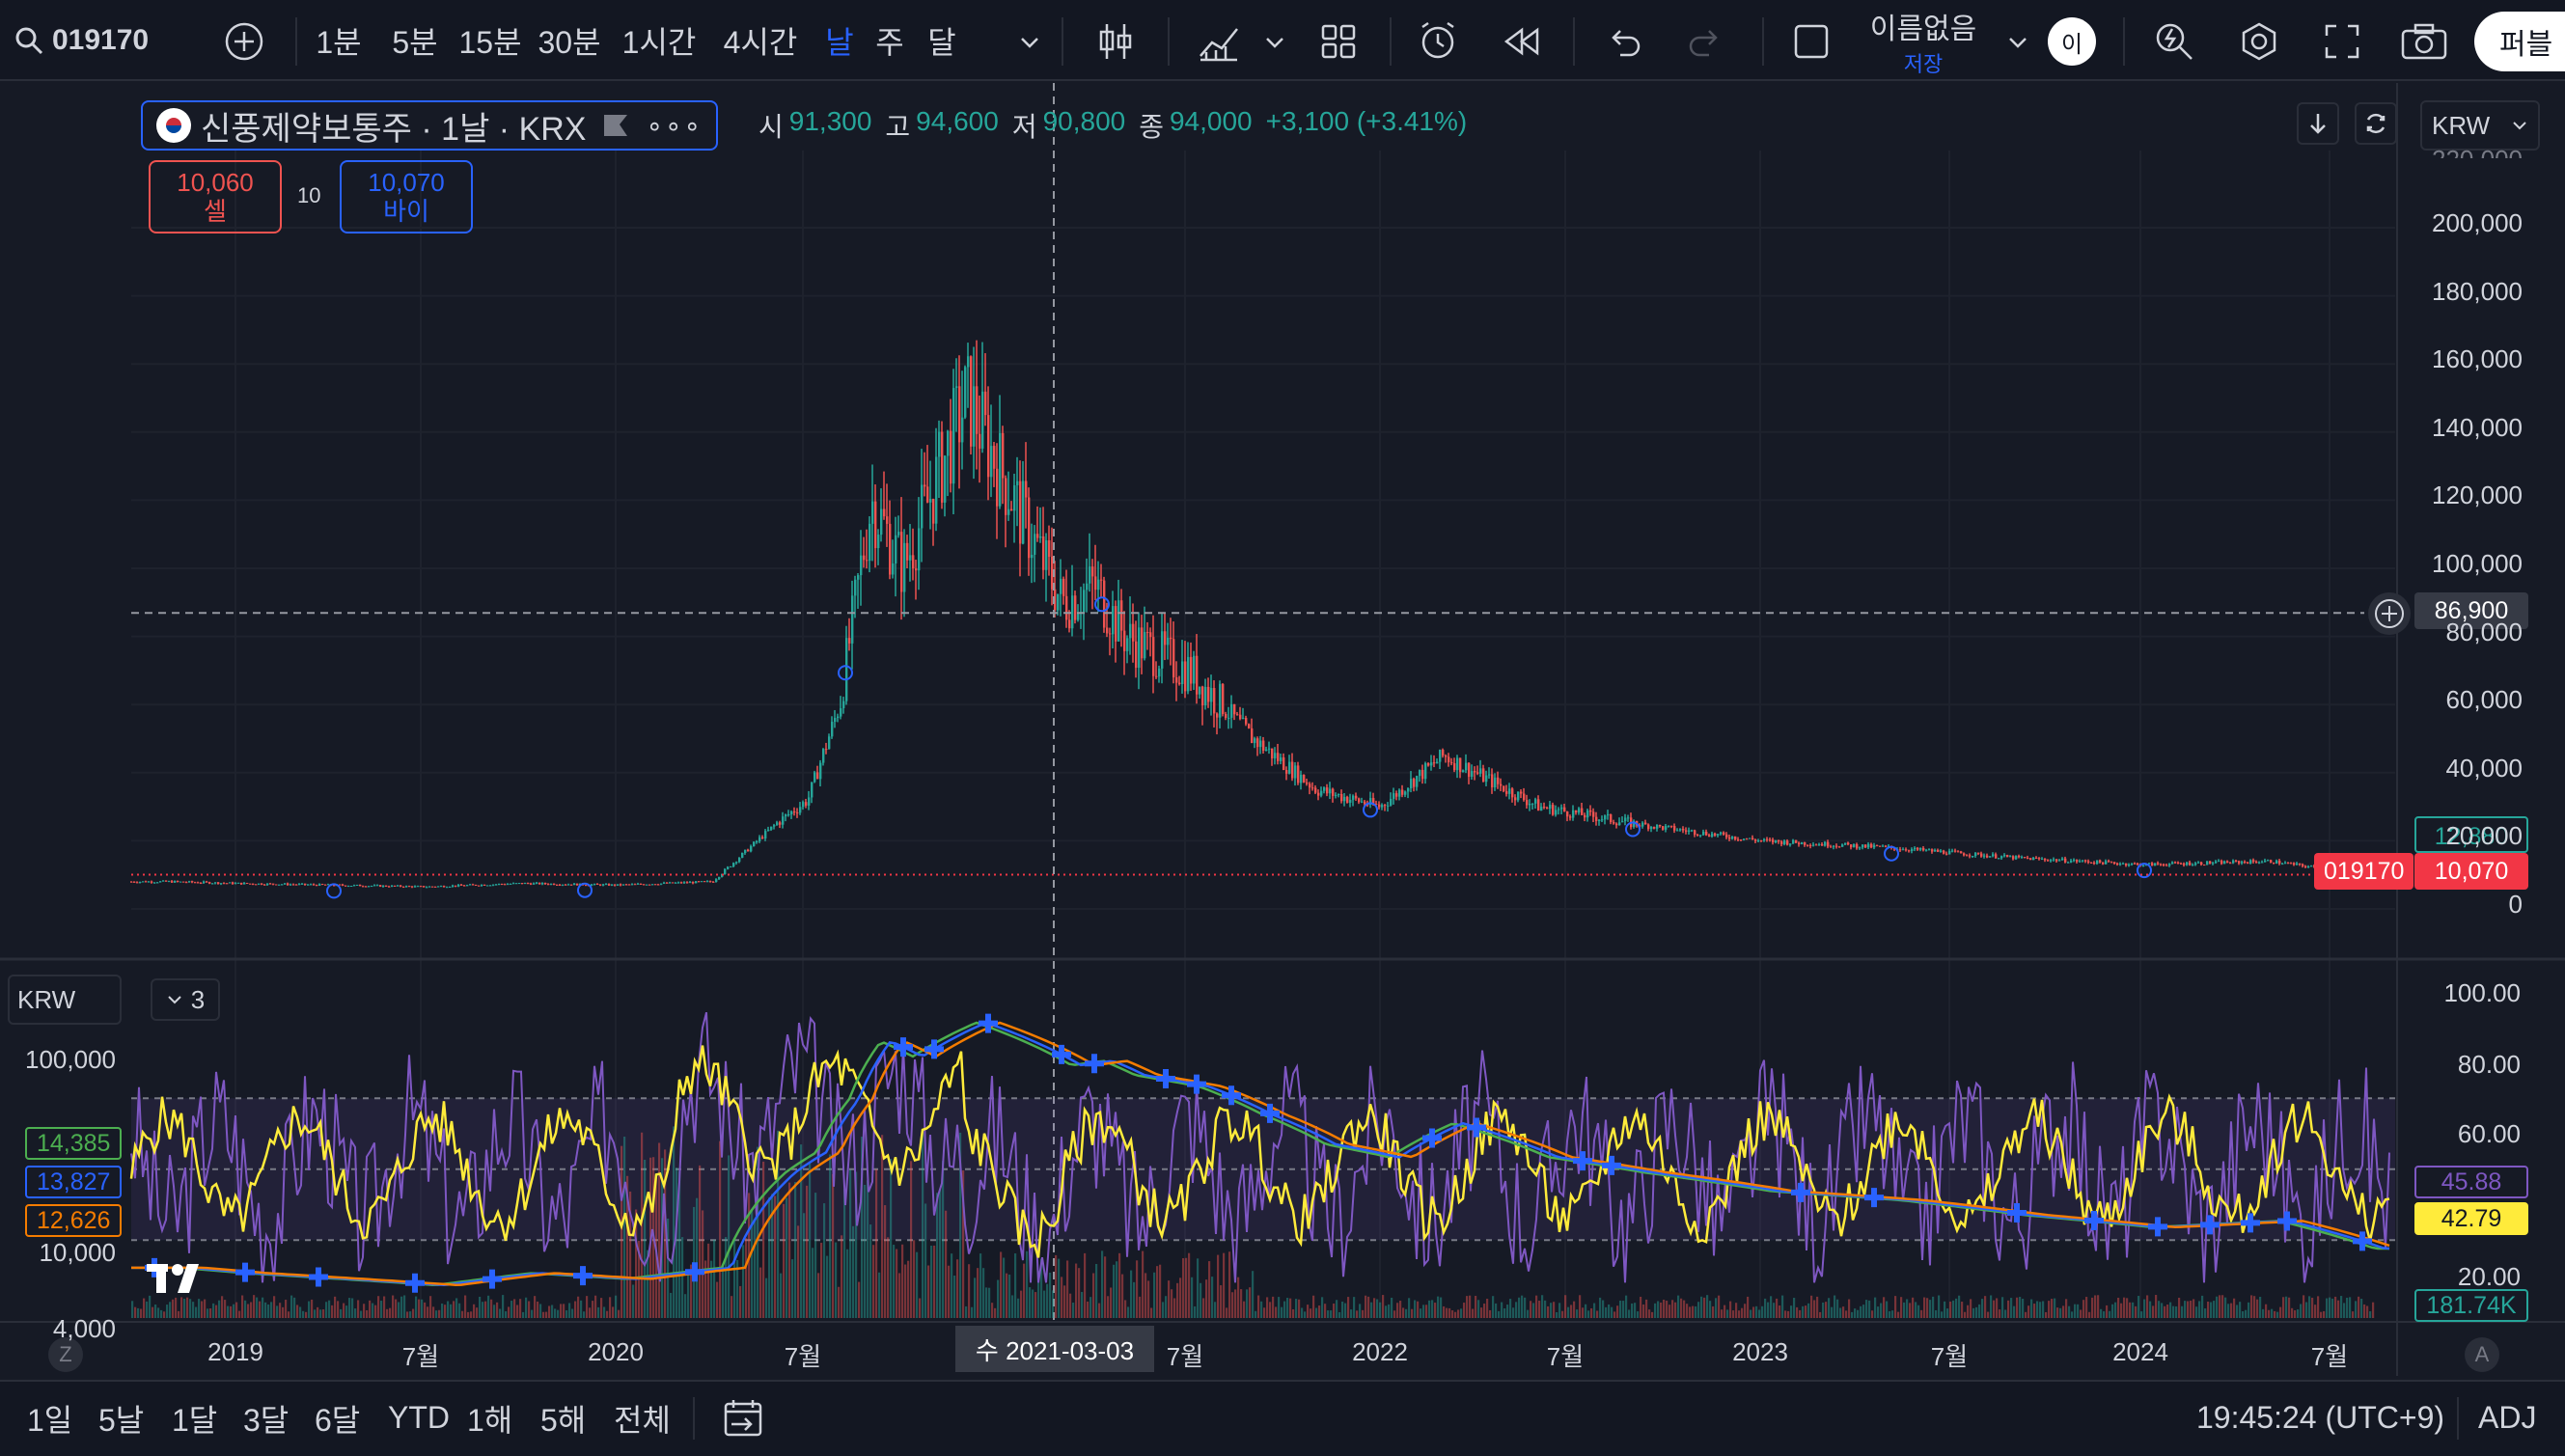 Image resolution: width=2565 pixels, height=1456 pixels. Describe the element at coordinates (2174, 41) in the screenshot. I see `quick-search-button` at that location.